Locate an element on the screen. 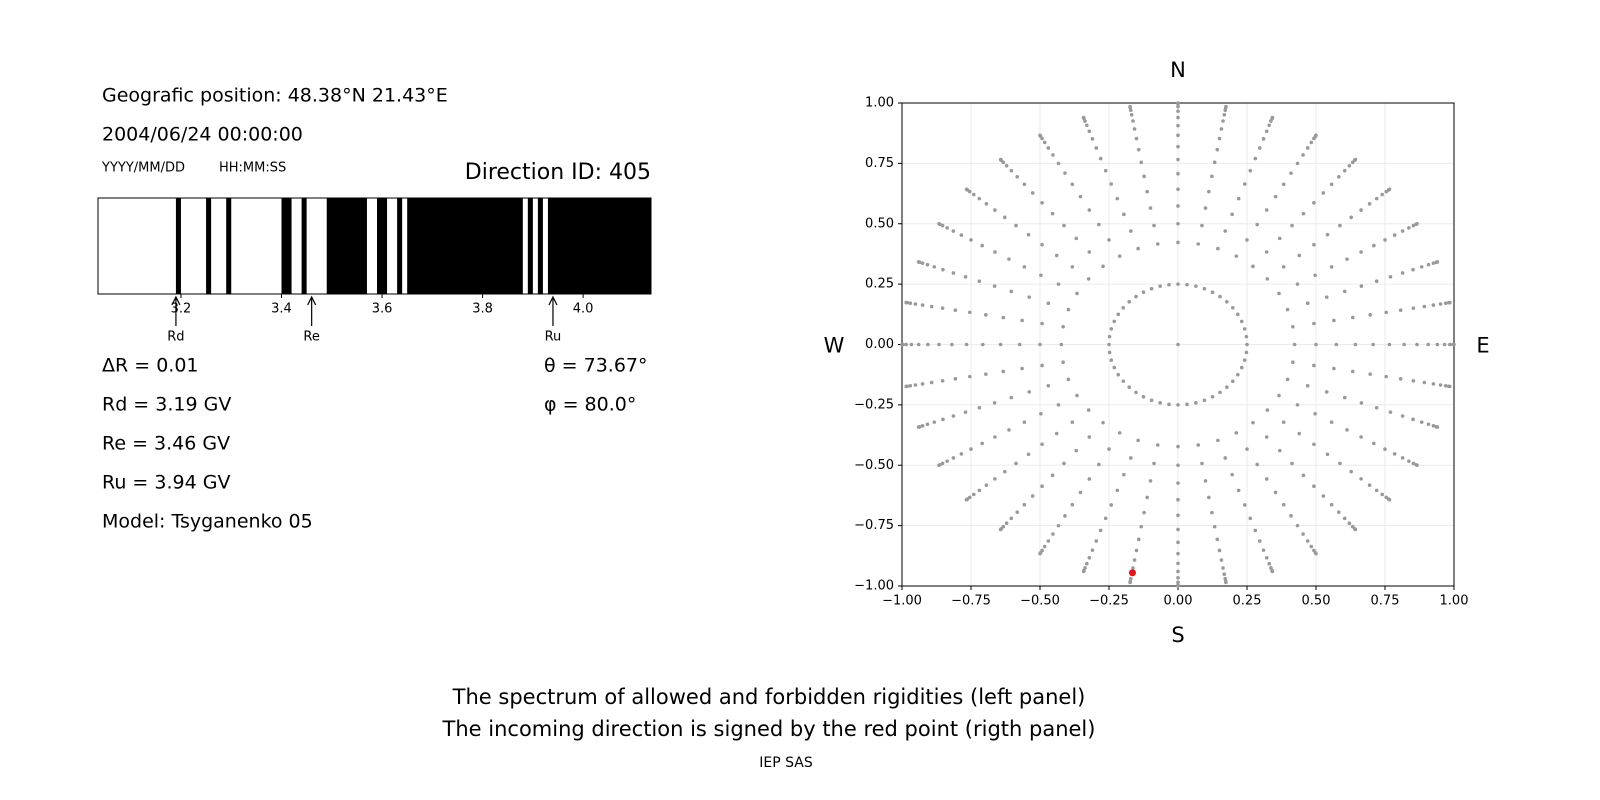 This screenshot has width=1600, height=800. info: φ = 80.0° is located at coordinates (590, 405).